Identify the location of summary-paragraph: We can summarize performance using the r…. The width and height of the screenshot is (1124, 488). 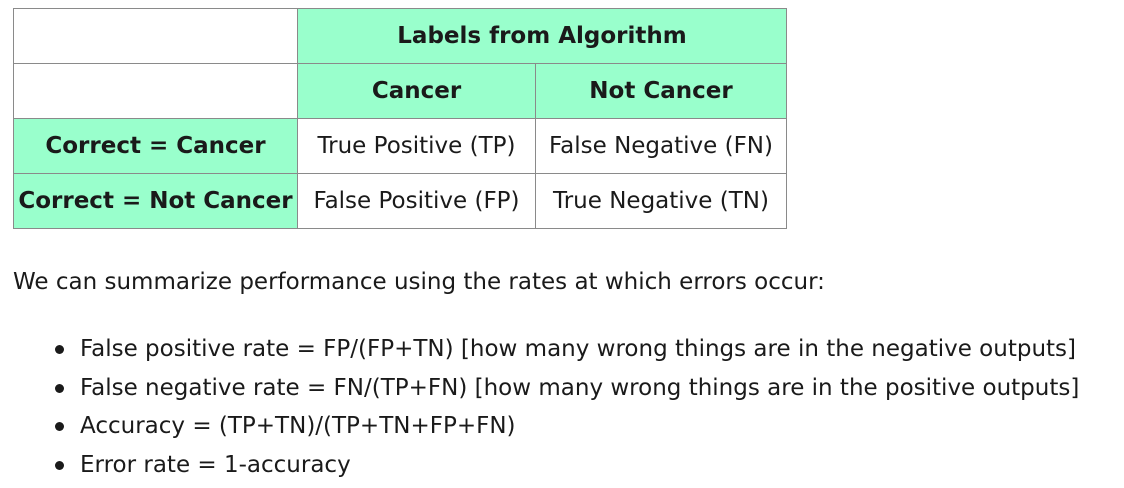
(419, 282).